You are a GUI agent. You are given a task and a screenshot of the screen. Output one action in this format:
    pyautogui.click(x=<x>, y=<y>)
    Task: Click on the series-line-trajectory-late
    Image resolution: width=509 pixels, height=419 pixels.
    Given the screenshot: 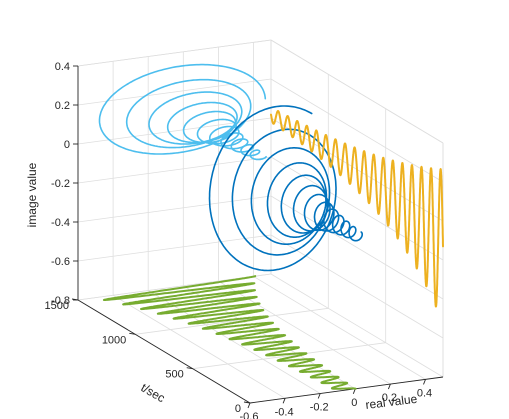 What is the action you would take?
    pyautogui.click(x=285, y=188)
    